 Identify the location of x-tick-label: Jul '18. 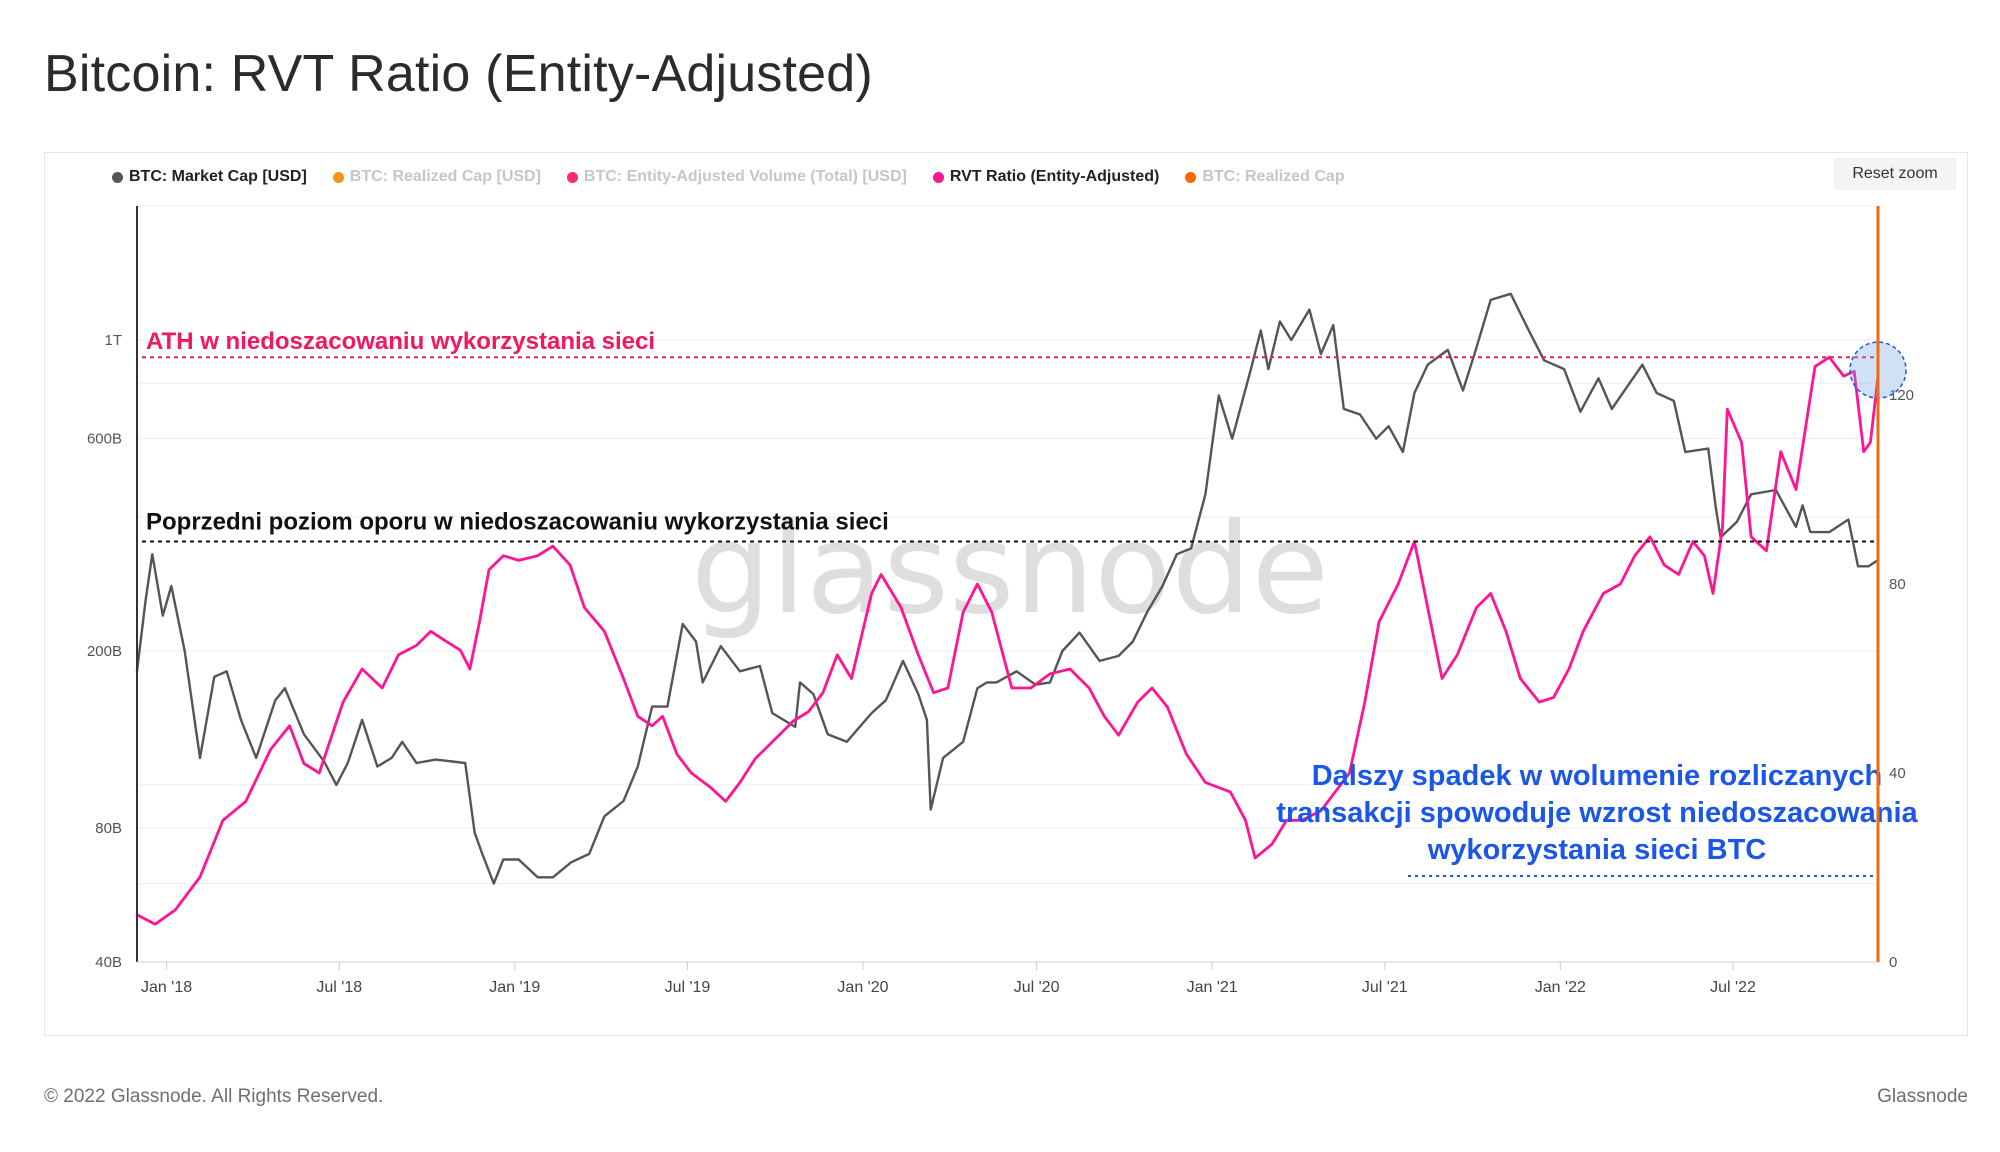
(339, 987).